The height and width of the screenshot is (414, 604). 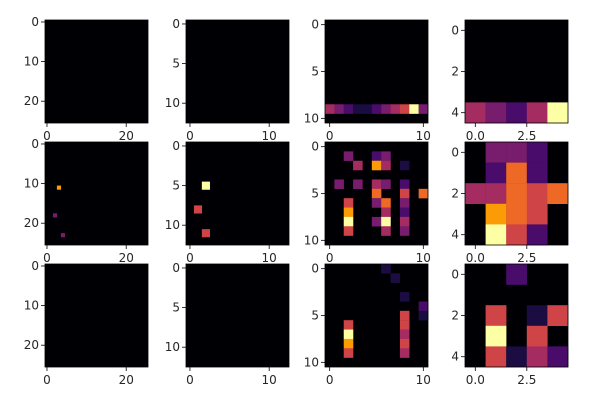 I want to click on subplot-2-1: 0 10 20 0 20, so click(x=86, y=201).